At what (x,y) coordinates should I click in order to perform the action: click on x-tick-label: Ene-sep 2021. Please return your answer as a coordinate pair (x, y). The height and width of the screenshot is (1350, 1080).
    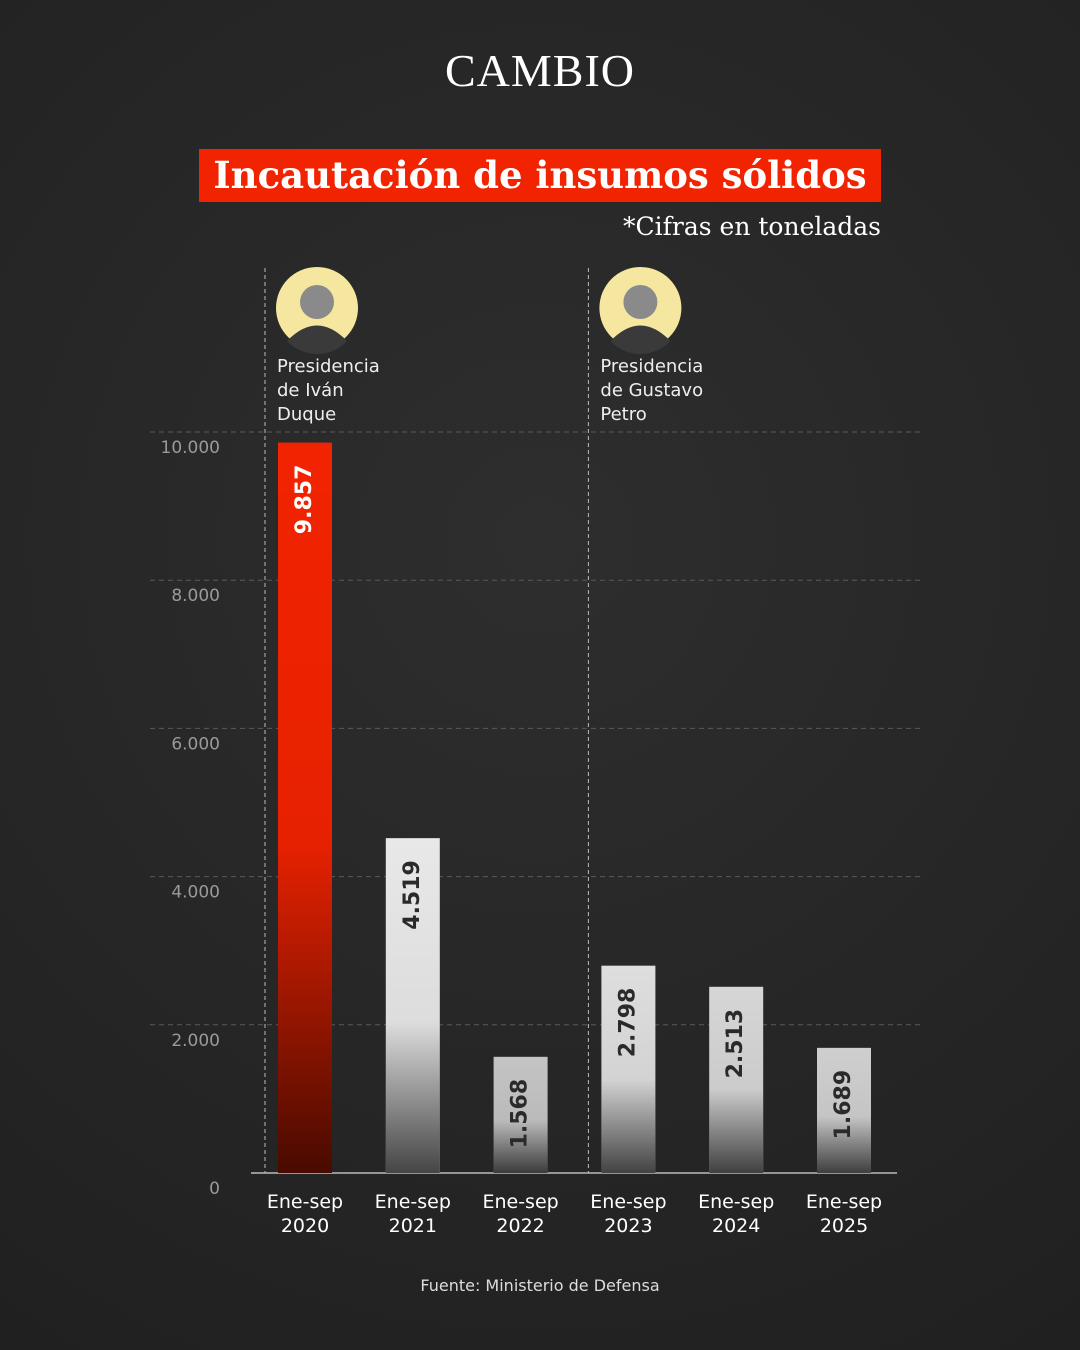
    Looking at the image, I should click on (412, 1214).